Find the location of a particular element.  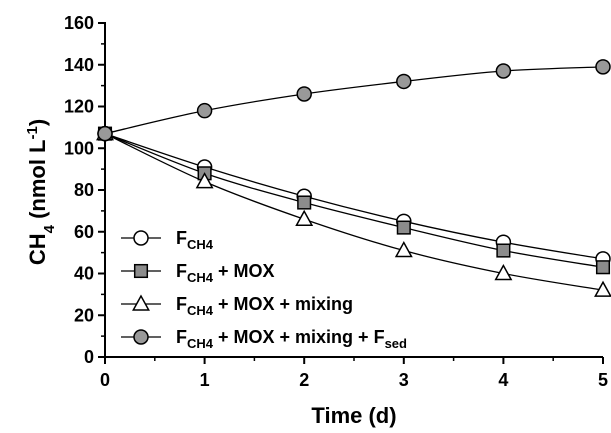

y-axis-title-main: CH is located at coordinates (37, 249).